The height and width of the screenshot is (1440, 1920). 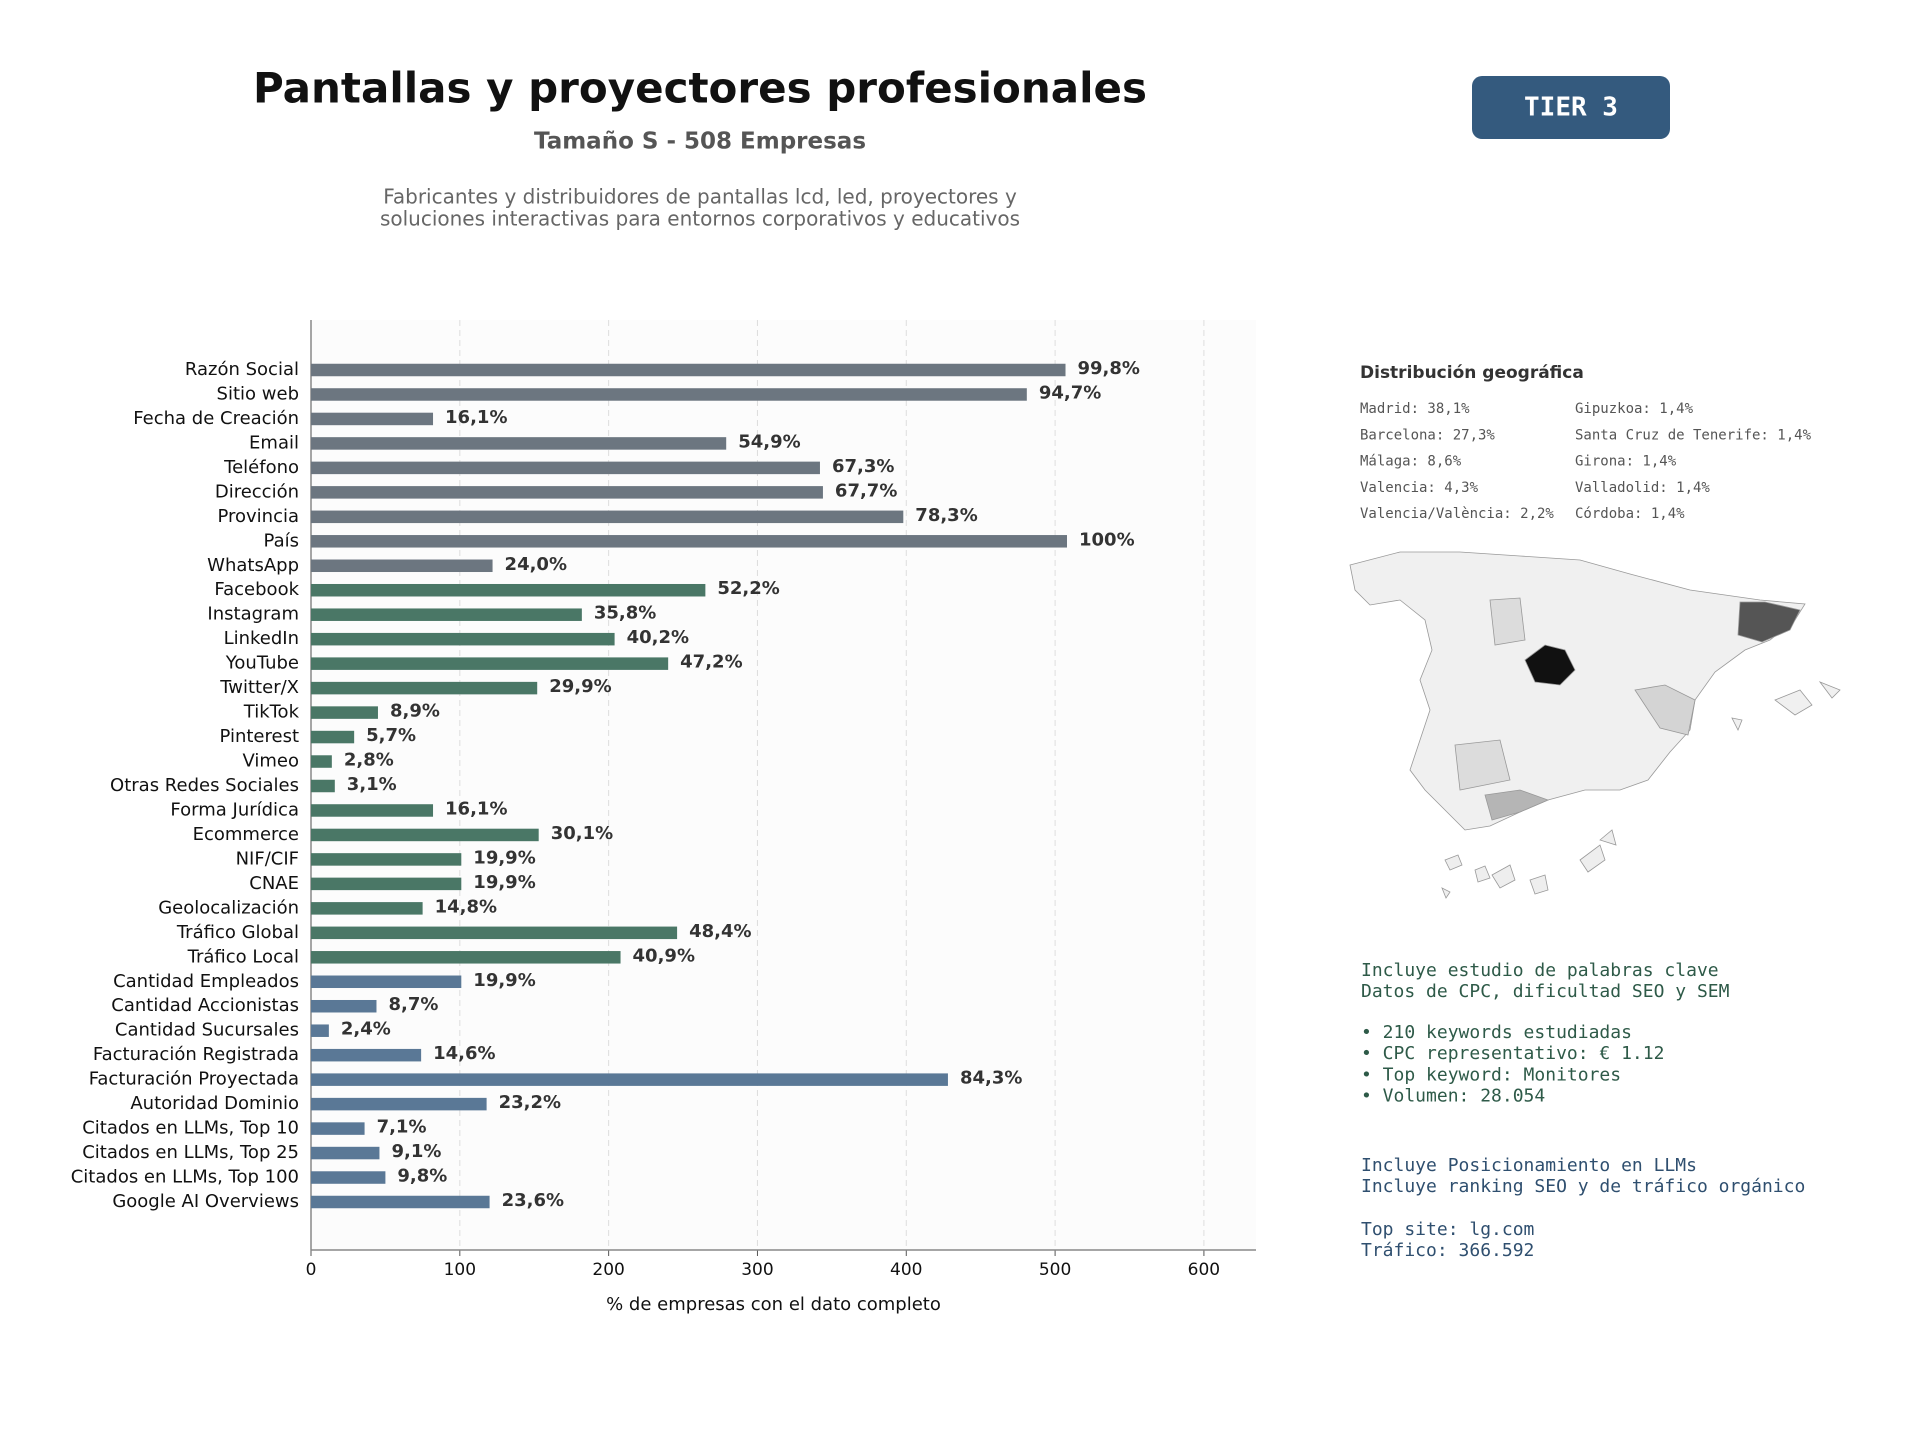 What do you see at coordinates (281, 540) in the screenshot?
I see `y-tick-label: País` at bounding box center [281, 540].